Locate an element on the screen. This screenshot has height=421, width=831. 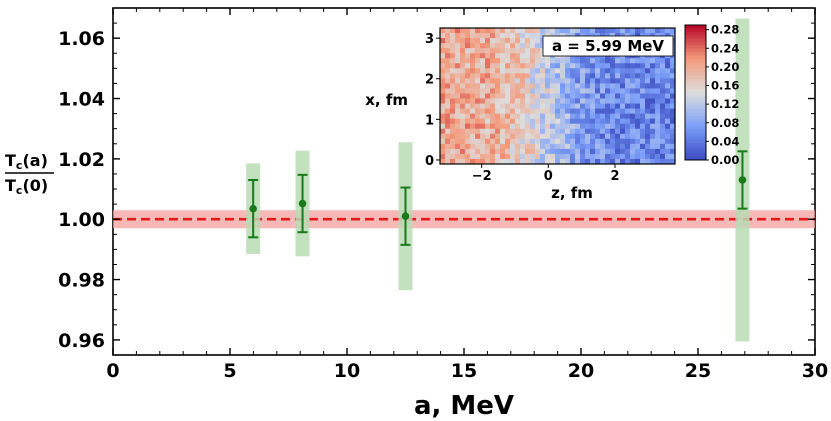
inset-y-title: x, fm is located at coordinates (386, 100).